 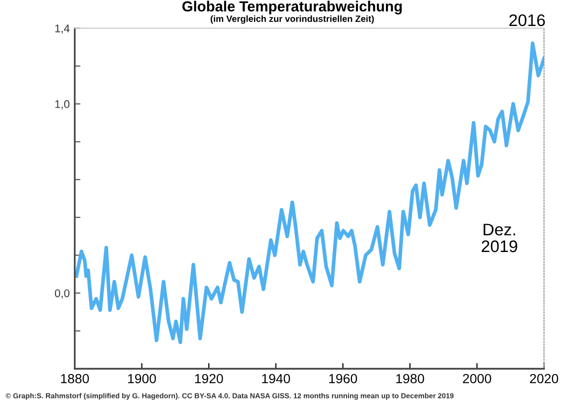 What do you see at coordinates (292, 19) in the screenshot?
I see `chart-subtitle: (im Vergleich zur vorindustriellen Zeit)` at bounding box center [292, 19].